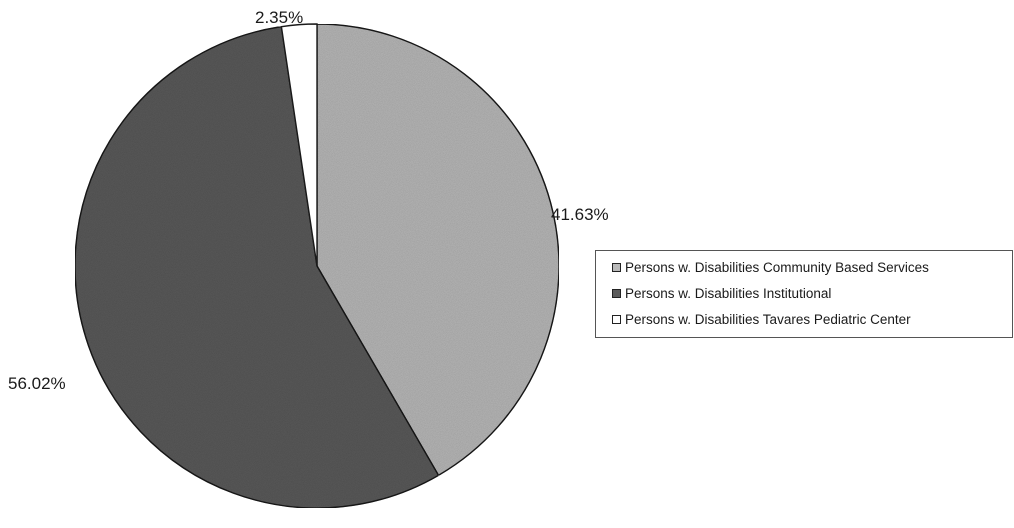  Describe the element at coordinates (37, 383) in the screenshot. I see `slice-label-institutional: 56.02%` at that location.